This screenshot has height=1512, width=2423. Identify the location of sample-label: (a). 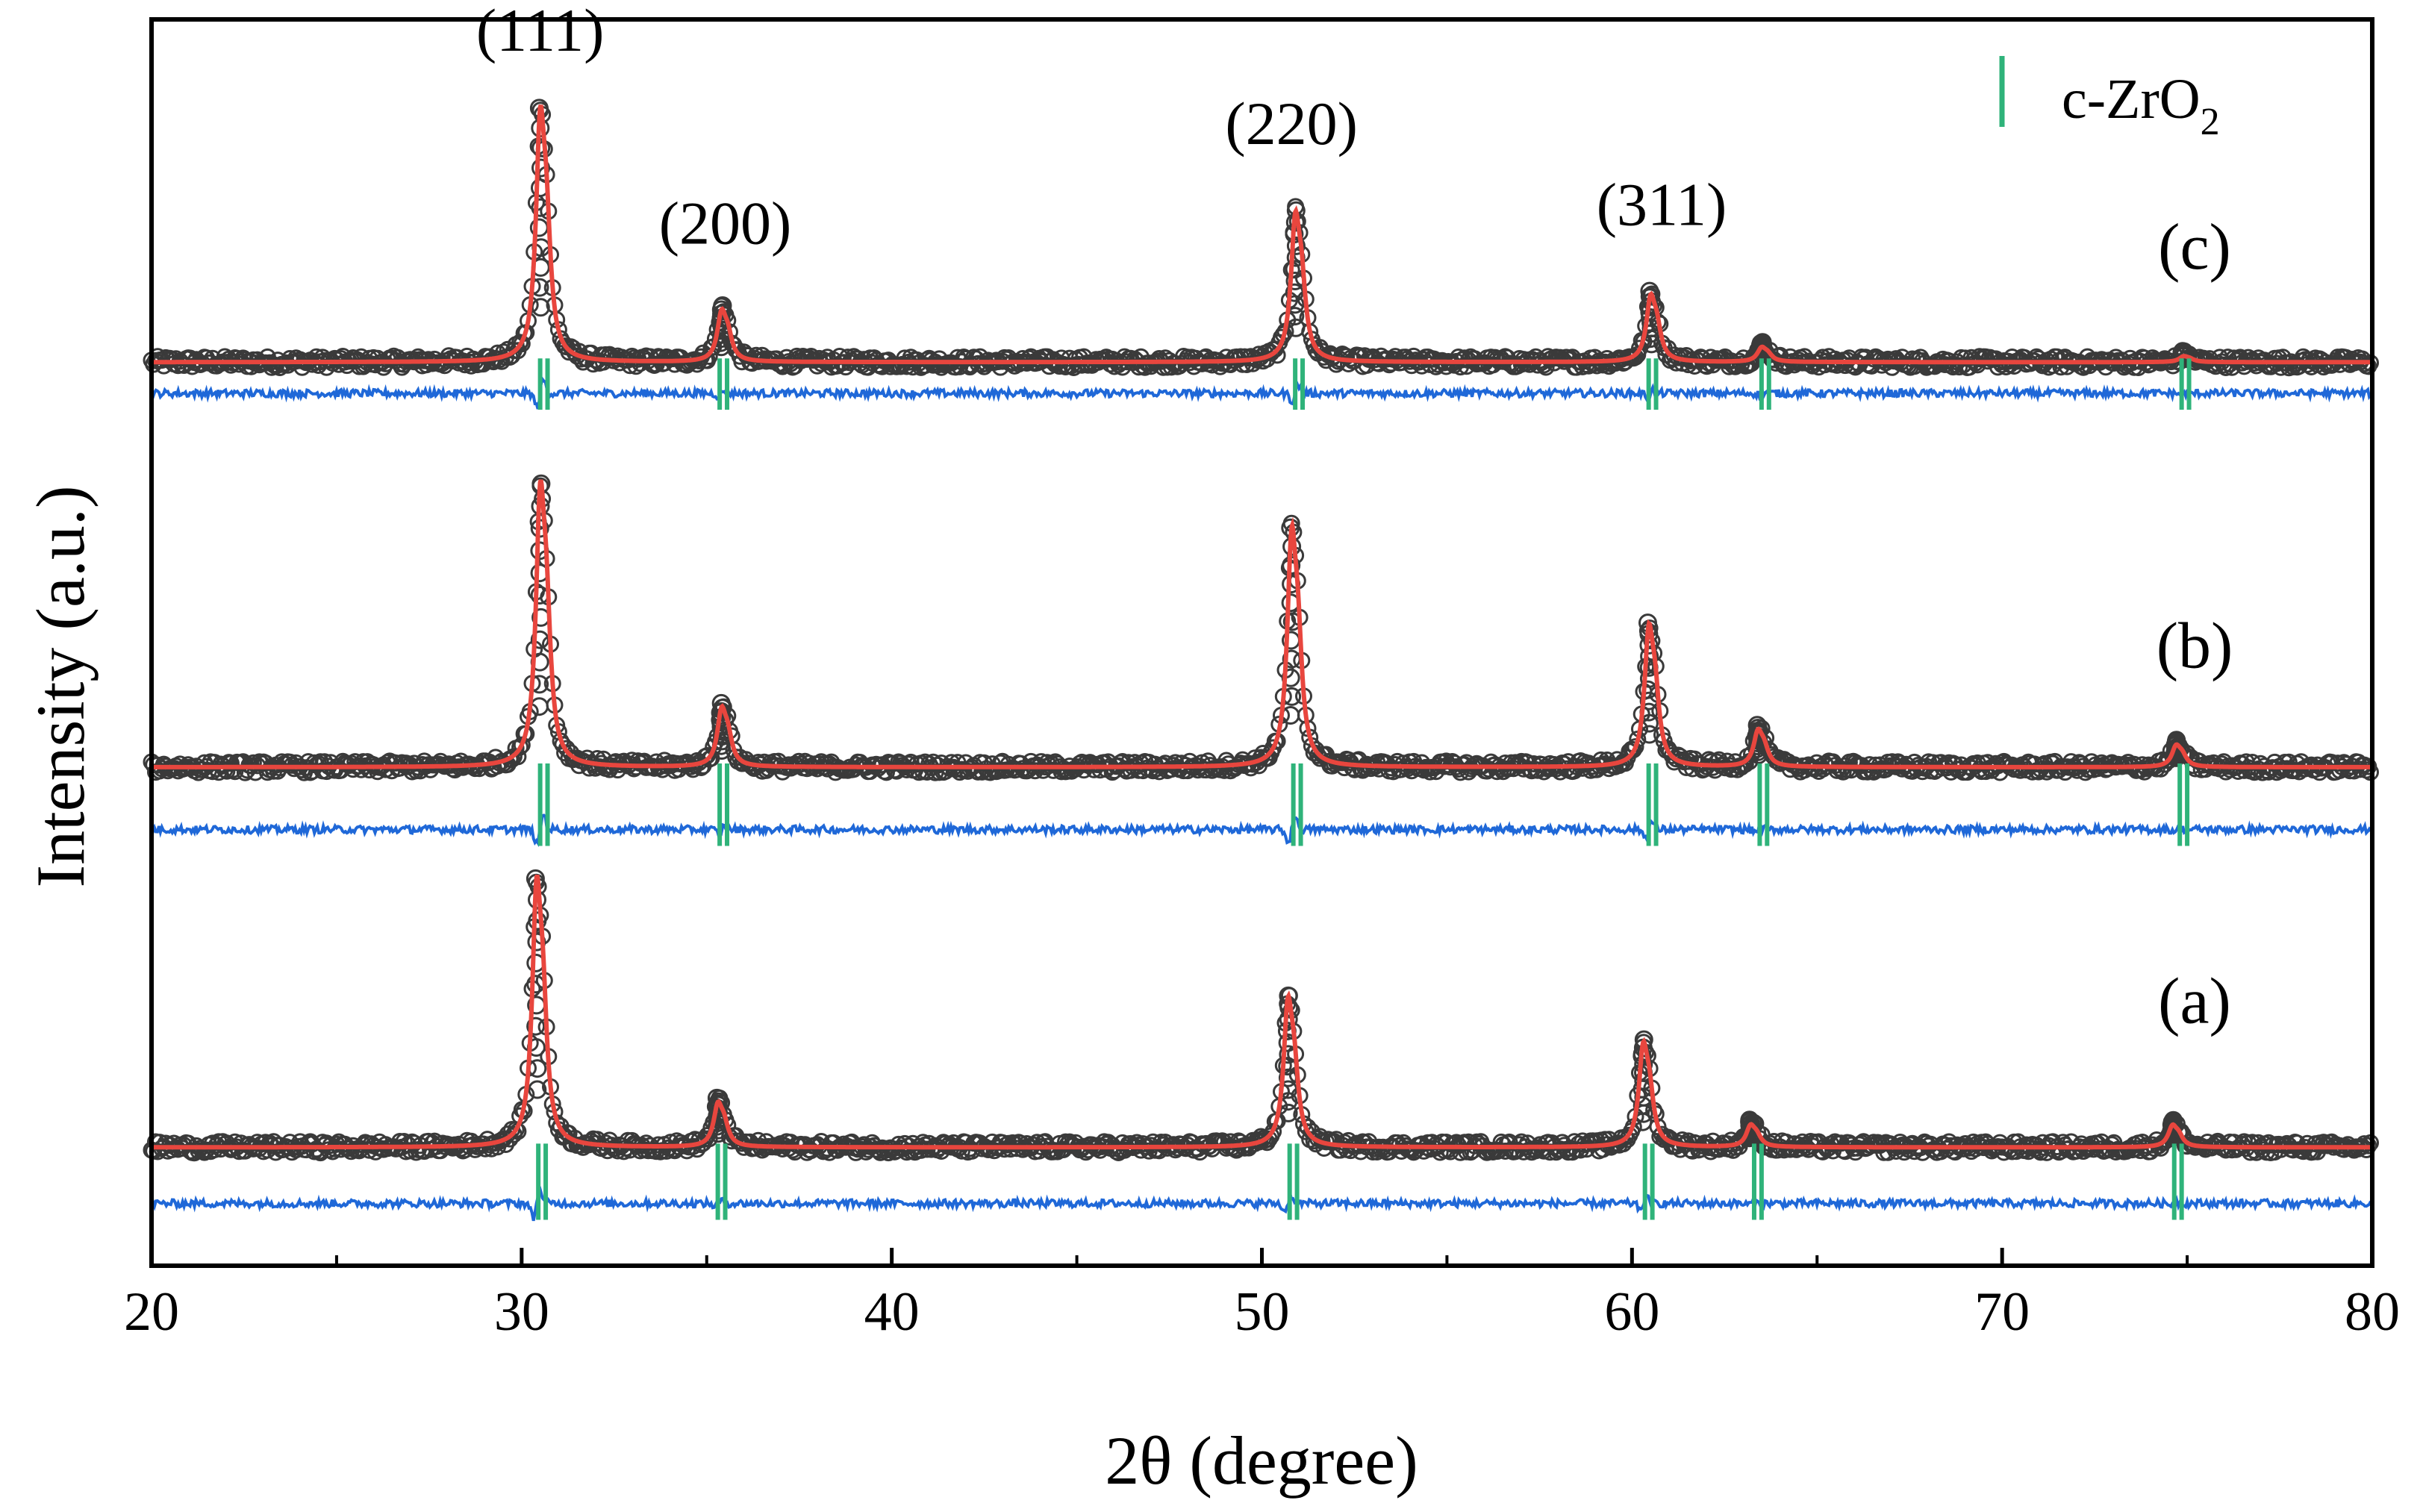
(2194, 1001).